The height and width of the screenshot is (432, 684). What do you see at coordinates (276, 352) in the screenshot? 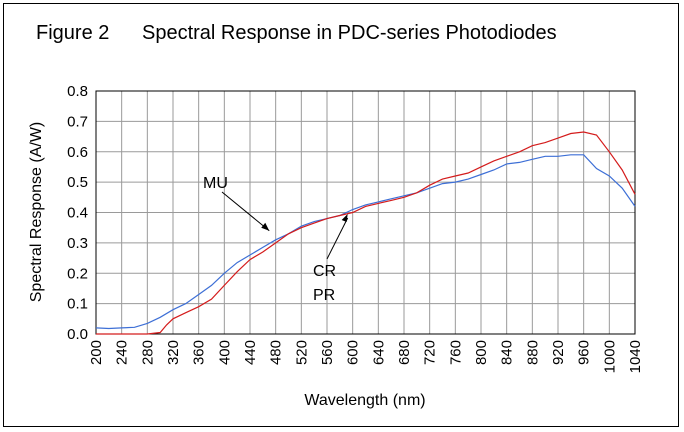
I see `x-tick-label: 480` at bounding box center [276, 352].